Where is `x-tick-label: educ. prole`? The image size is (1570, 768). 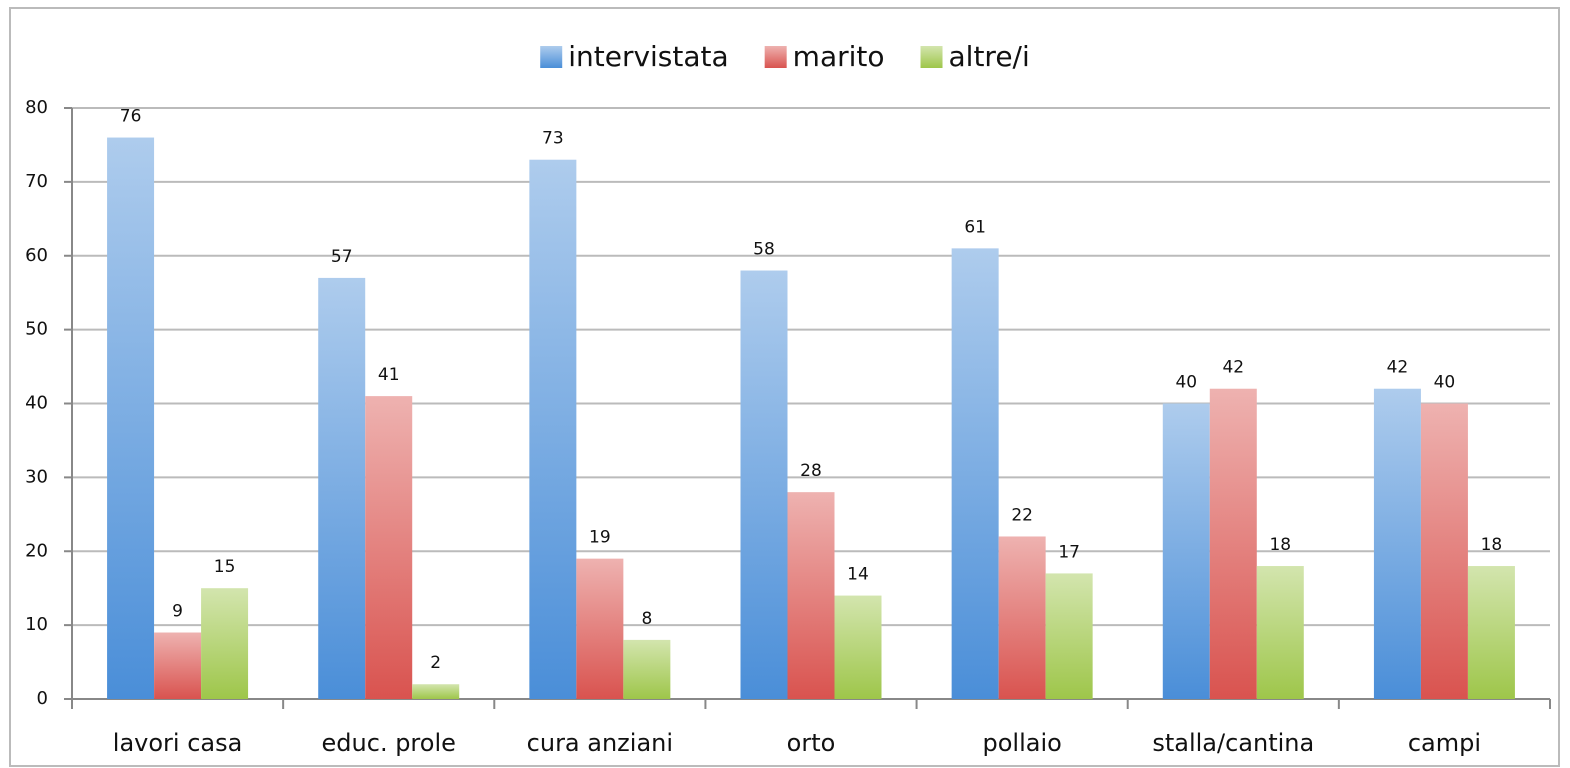 x-tick-label: educ. prole is located at coordinates (389, 743).